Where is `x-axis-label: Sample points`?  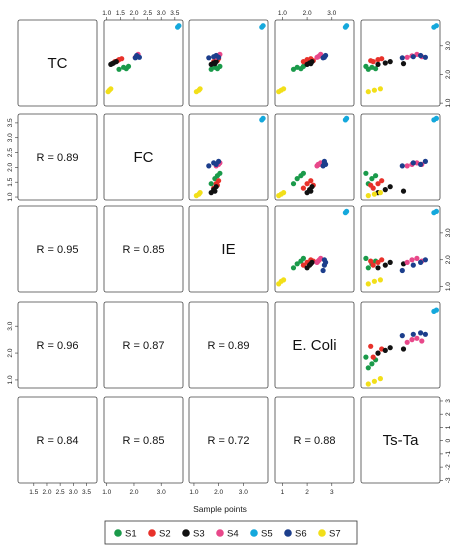 x-axis-label: Sample points is located at coordinates (220, 509).